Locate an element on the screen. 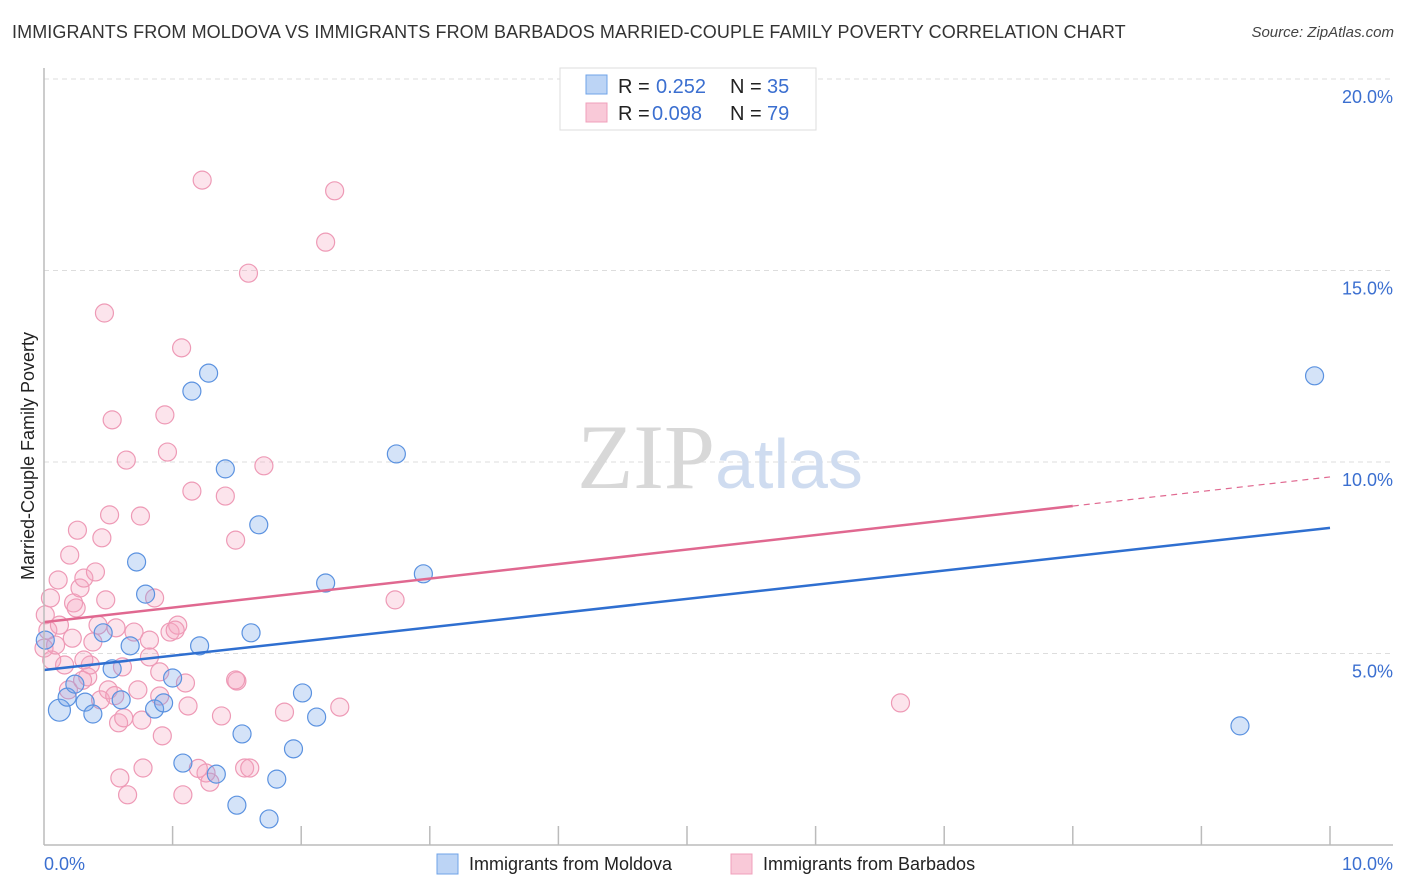 Image resolution: width=1406 pixels, height=892 pixels. y-tick-label: 10.0% is located at coordinates (1367, 480).